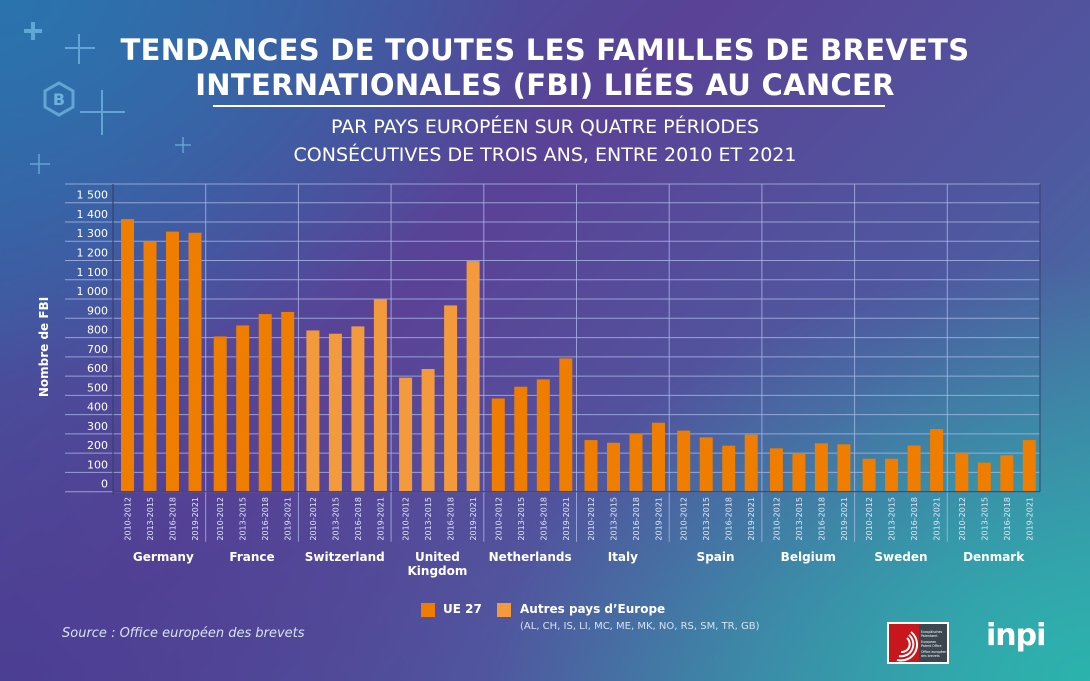  What do you see at coordinates (1006, 473) in the screenshot?
I see `bar-denmark-2016-2018` at bounding box center [1006, 473].